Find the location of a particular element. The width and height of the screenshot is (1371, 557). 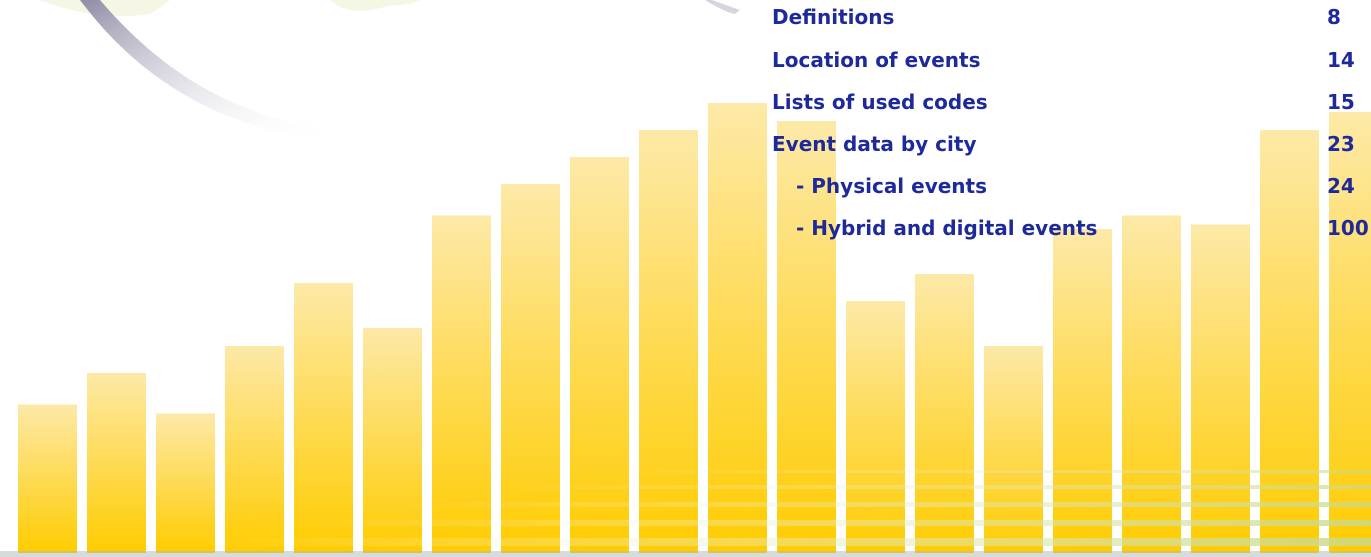

toc-entry-label: Location of events is located at coordinates (876, 60).